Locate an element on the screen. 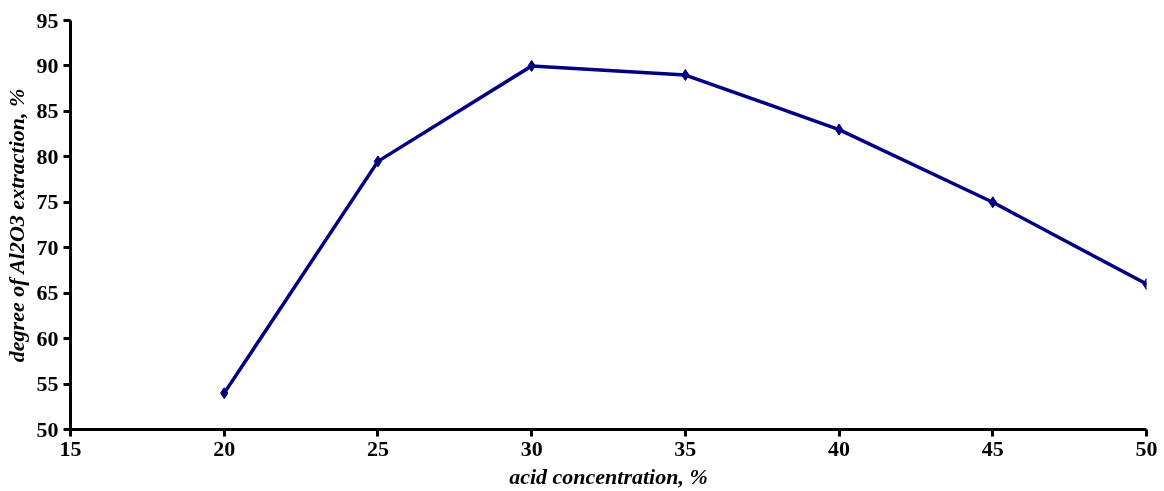 The height and width of the screenshot is (491, 1164). x-tick-label: 15 is located at coordinates (70, 448).